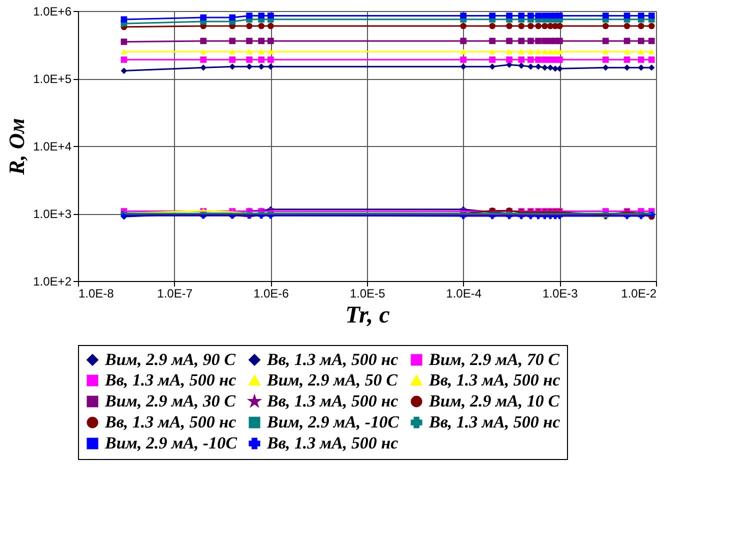 The image size is (736, 556). I want to click on x-tick-label: 1.0E-3, so click(560, 293).